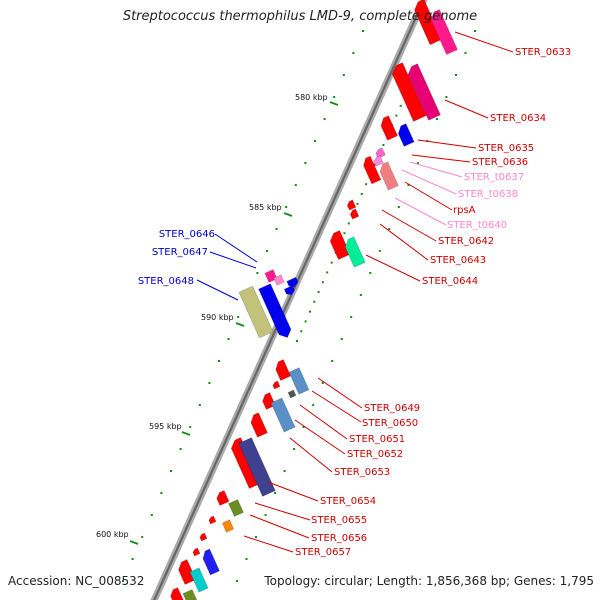 The height and width of the screenshot is (600, 600). Describe the element at coordinates (289, 290) in the screenshot. I see `gene-block-0647b` at that location.